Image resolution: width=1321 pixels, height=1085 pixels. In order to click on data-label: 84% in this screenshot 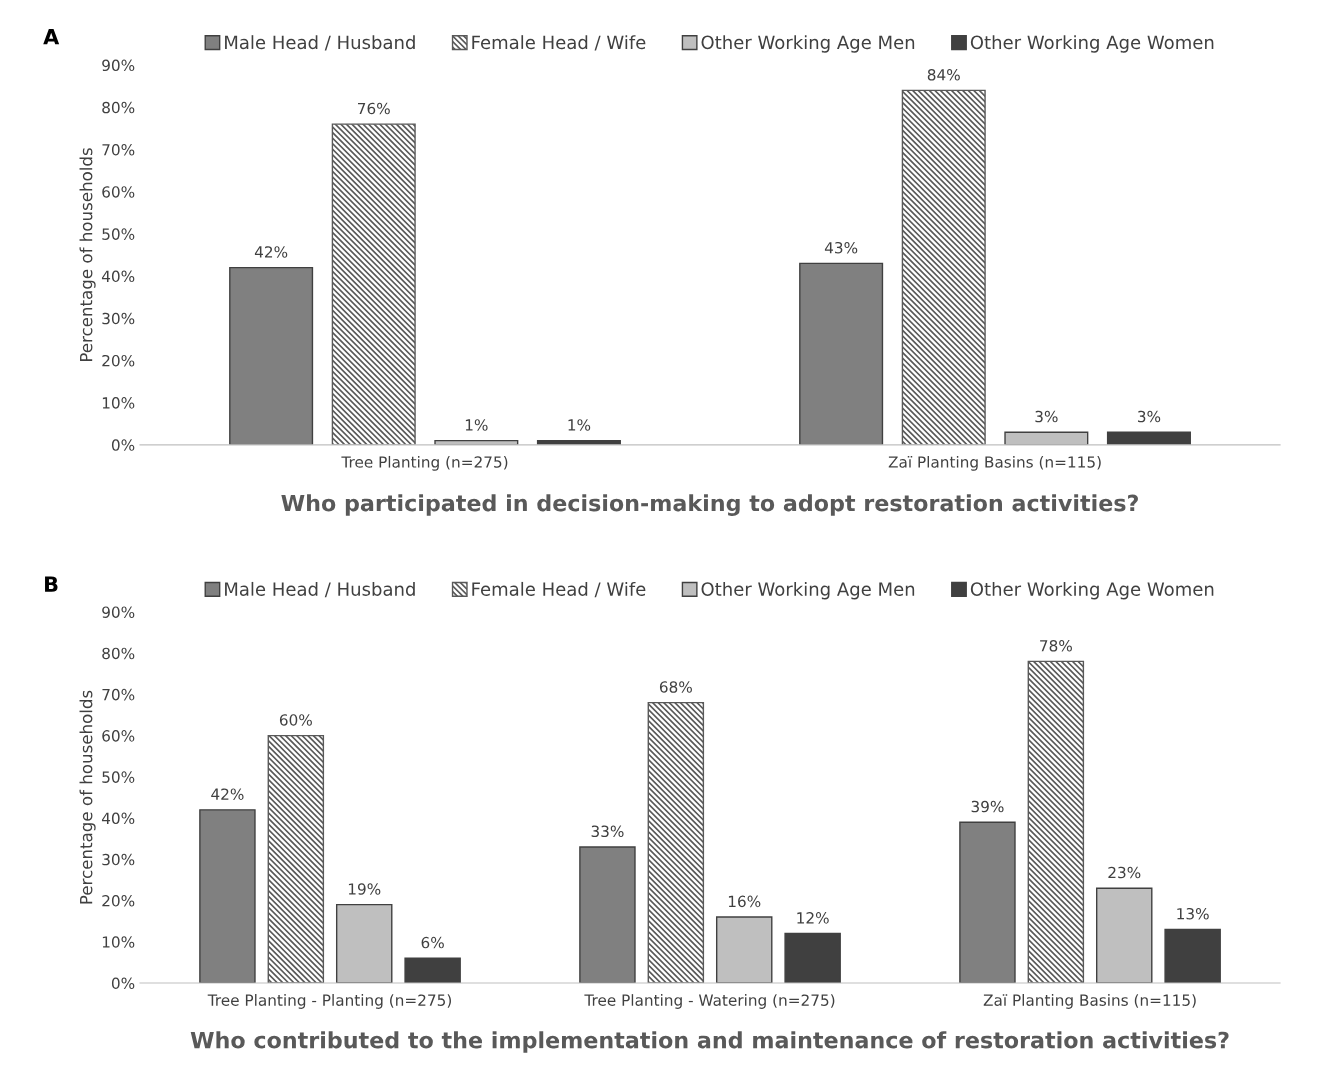, I will do `click(943, 74)`.